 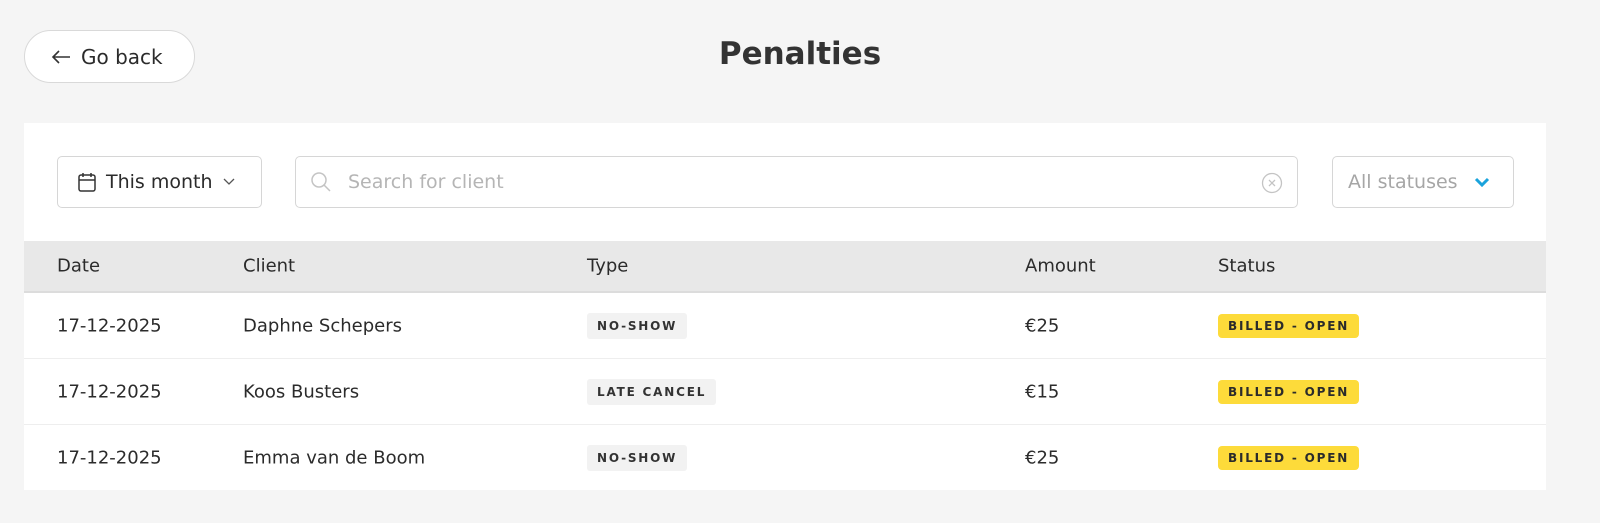 I want to click on search-placeholder: Search for client, so click(x=426, y=182).